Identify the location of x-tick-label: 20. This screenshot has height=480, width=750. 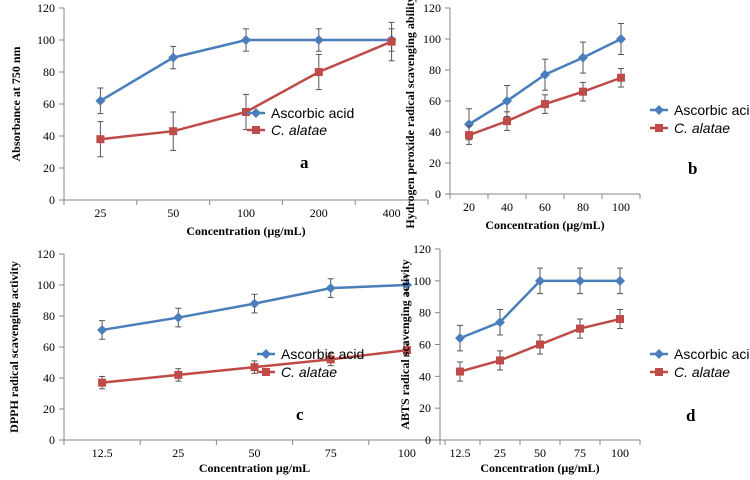
(469, 207).